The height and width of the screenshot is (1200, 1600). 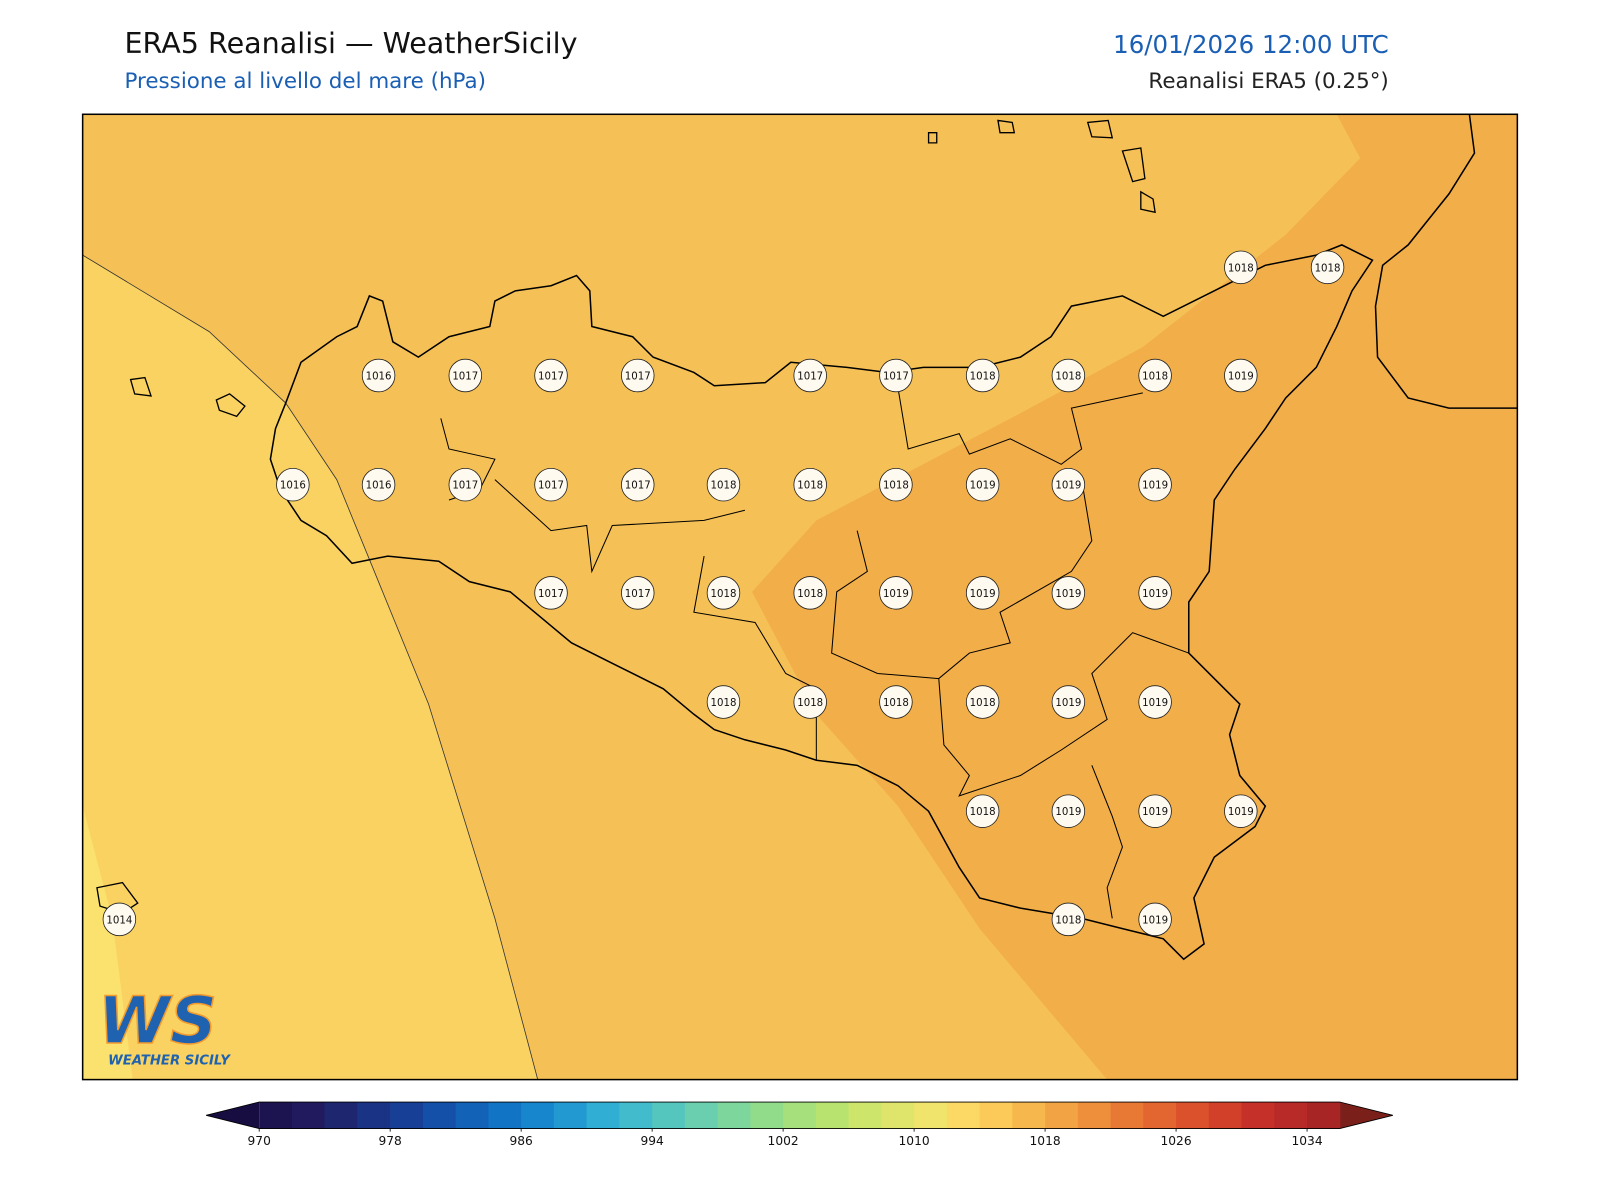 What do you see at coordinates (1306, 1141) in the screenshot?
I see `colorbar-tick-label: 1034` at bounding box center [1306, 1141].